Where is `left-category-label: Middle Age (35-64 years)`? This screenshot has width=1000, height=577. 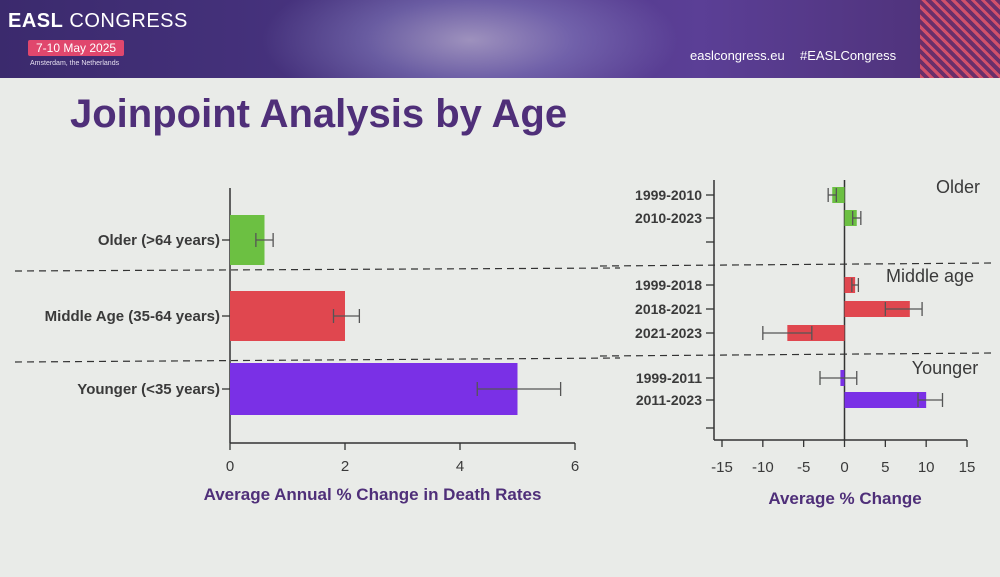
left-category-label: Middle Age (35-64 years) is located at coordinates (132, 316).